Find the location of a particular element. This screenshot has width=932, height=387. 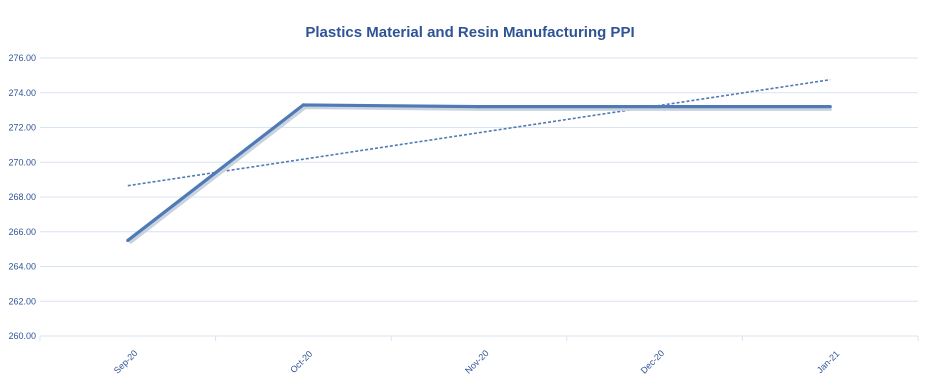

y-tick-label: 276.00 is located at coordinates (22, 58).